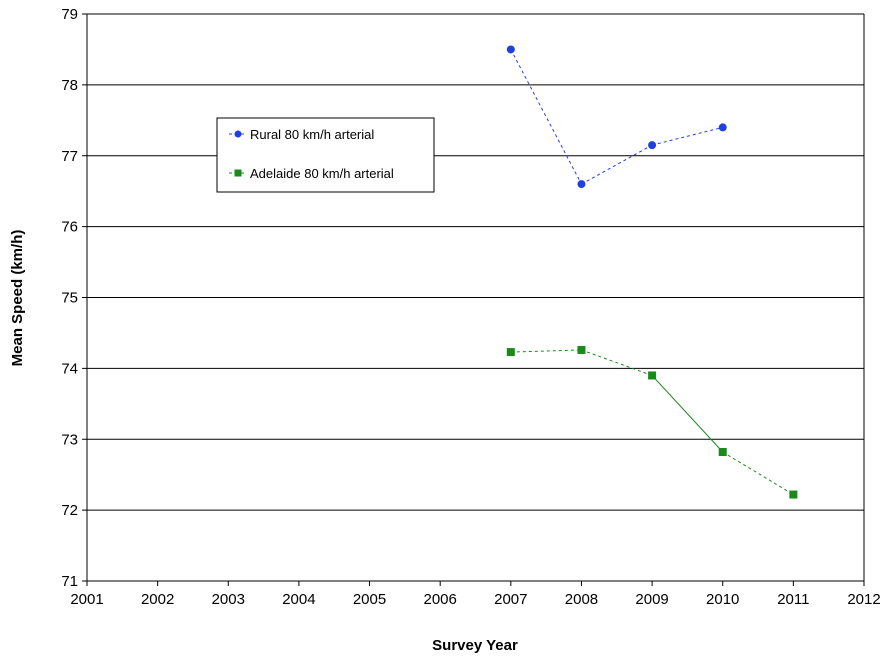 This screenshot has width=888, height=659. I want to click on x-tick-label: 2010, so click(722, 599).